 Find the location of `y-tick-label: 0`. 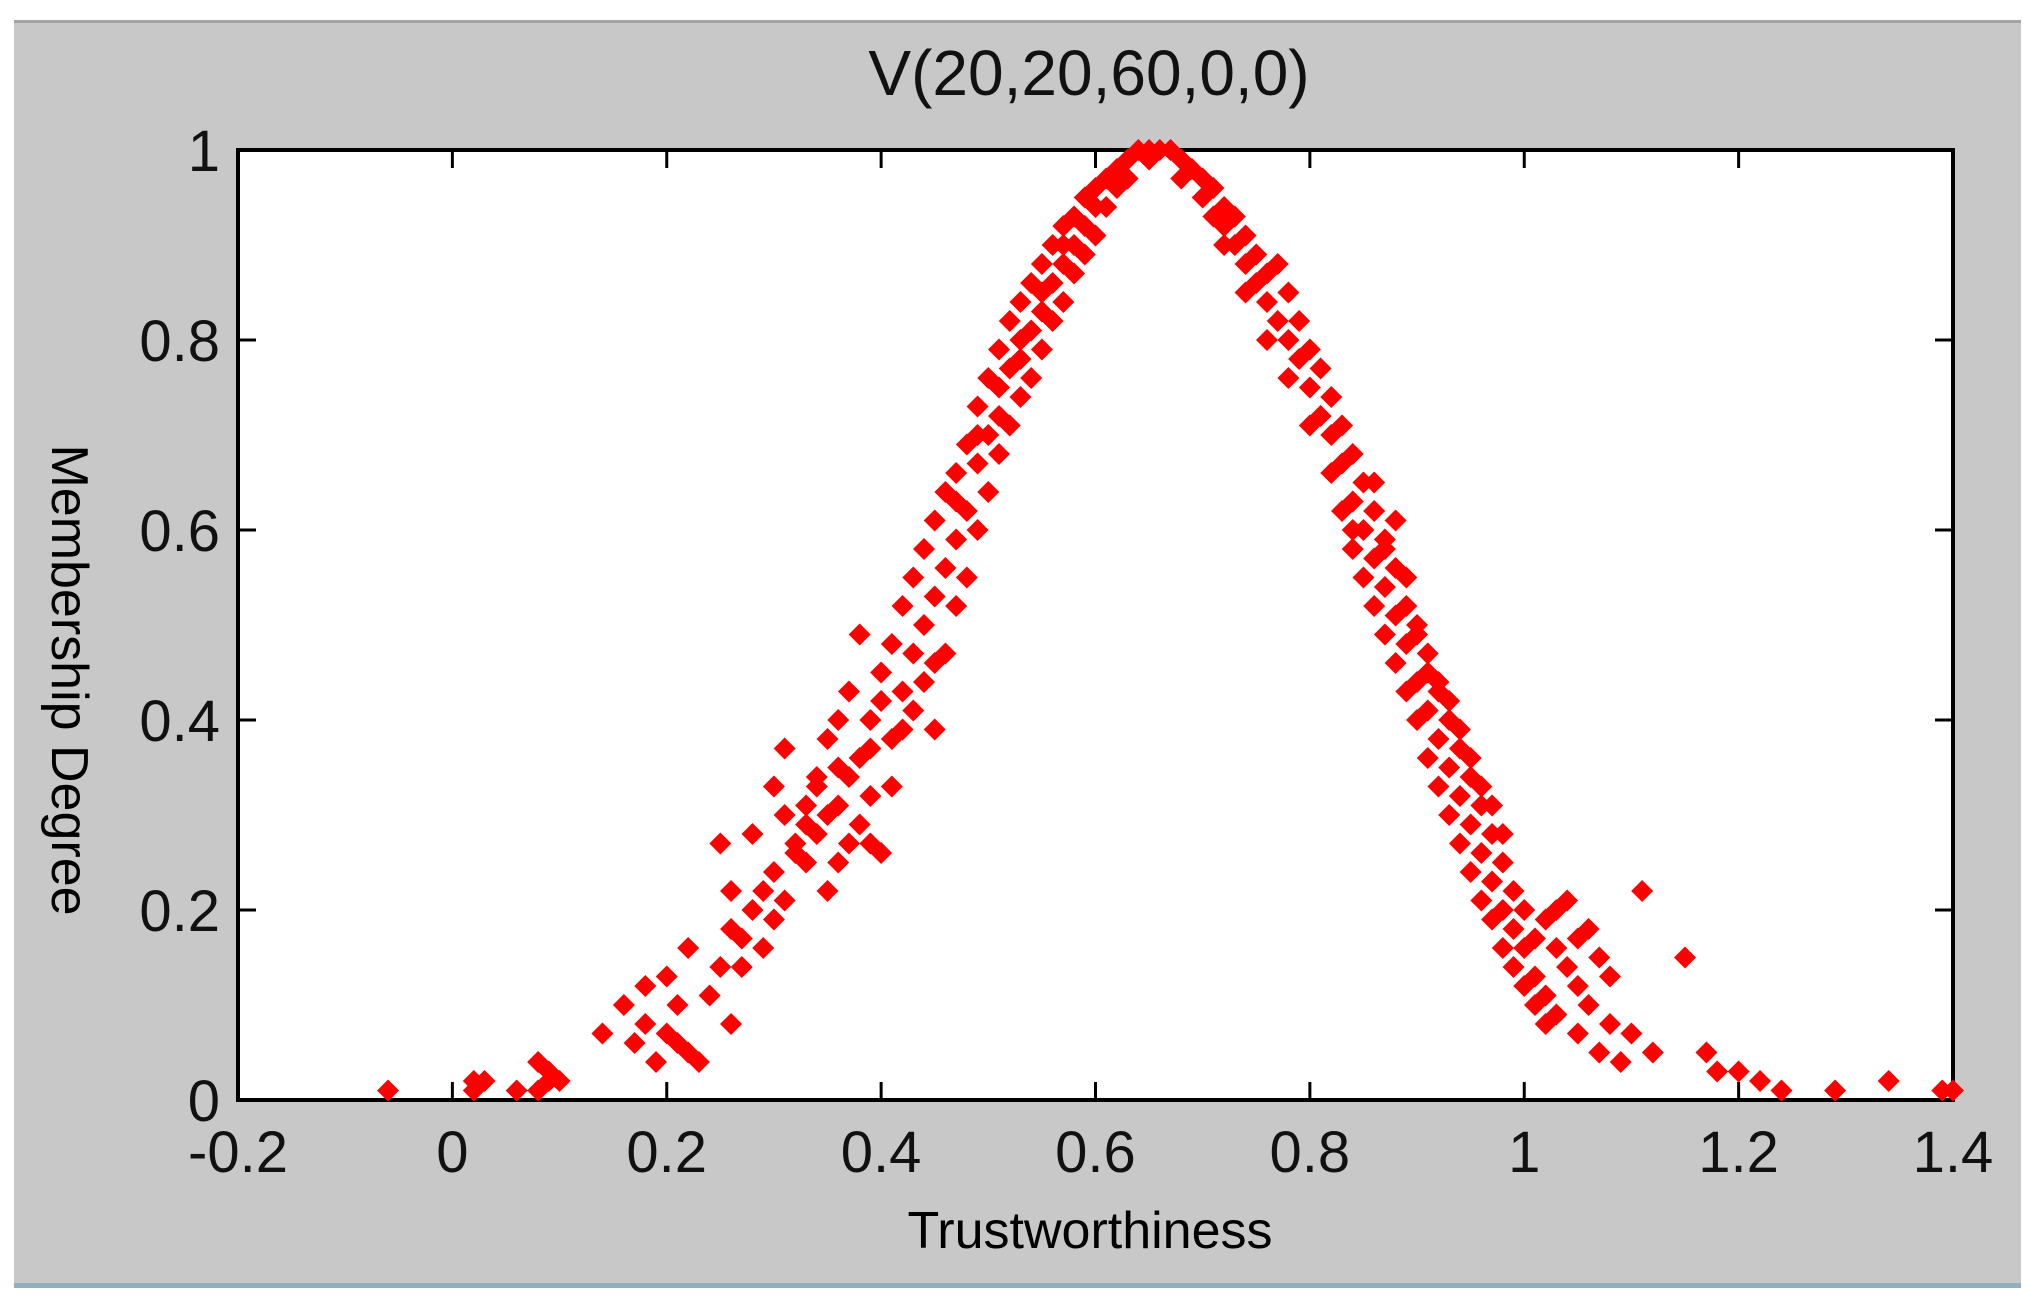

y-tick-label: 0 is located at coordinates (204, 1101).